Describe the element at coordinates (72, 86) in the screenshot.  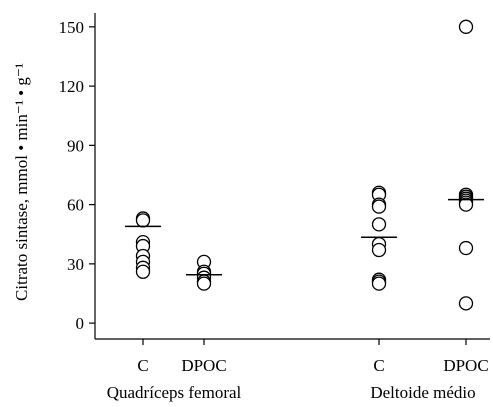
I see `y-tick-label: 120` at that location.